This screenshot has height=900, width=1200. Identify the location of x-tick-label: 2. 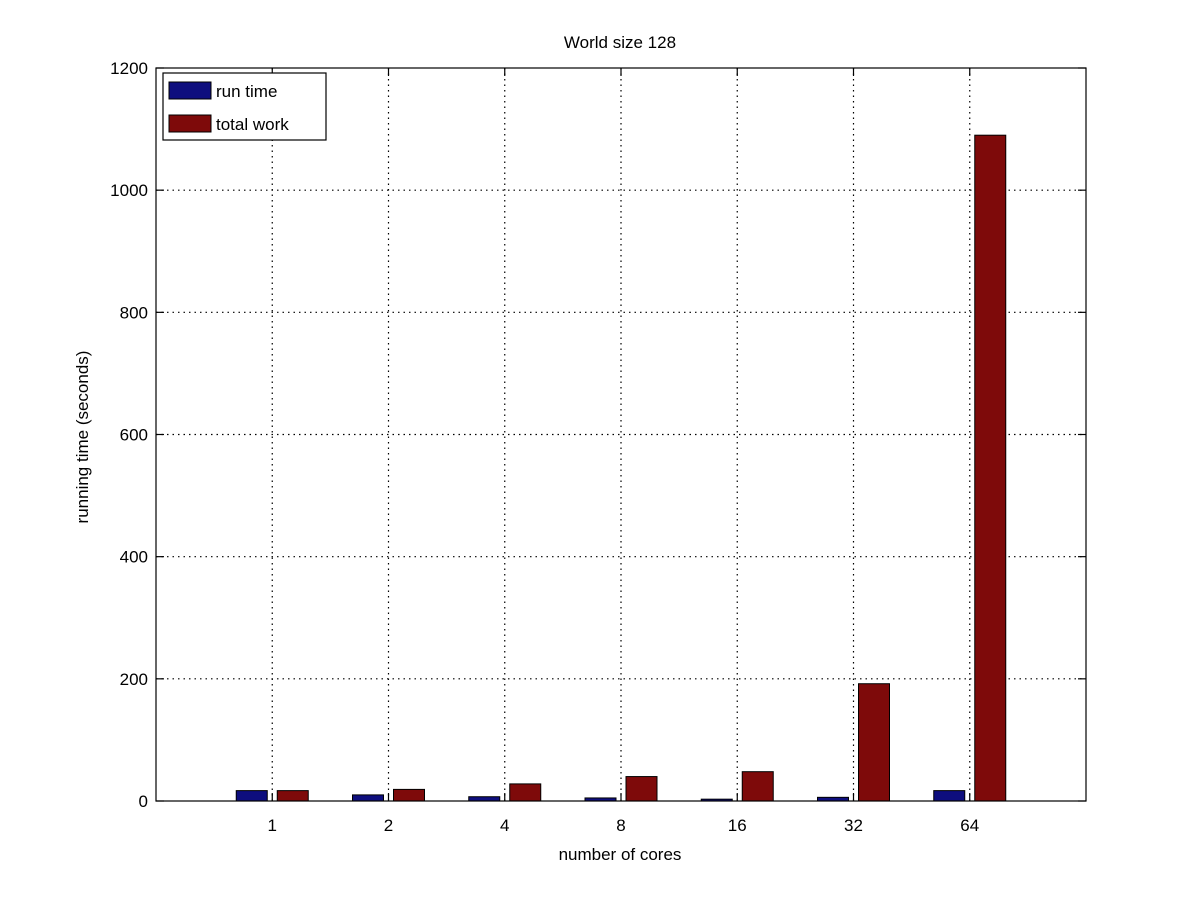
(388, 825).